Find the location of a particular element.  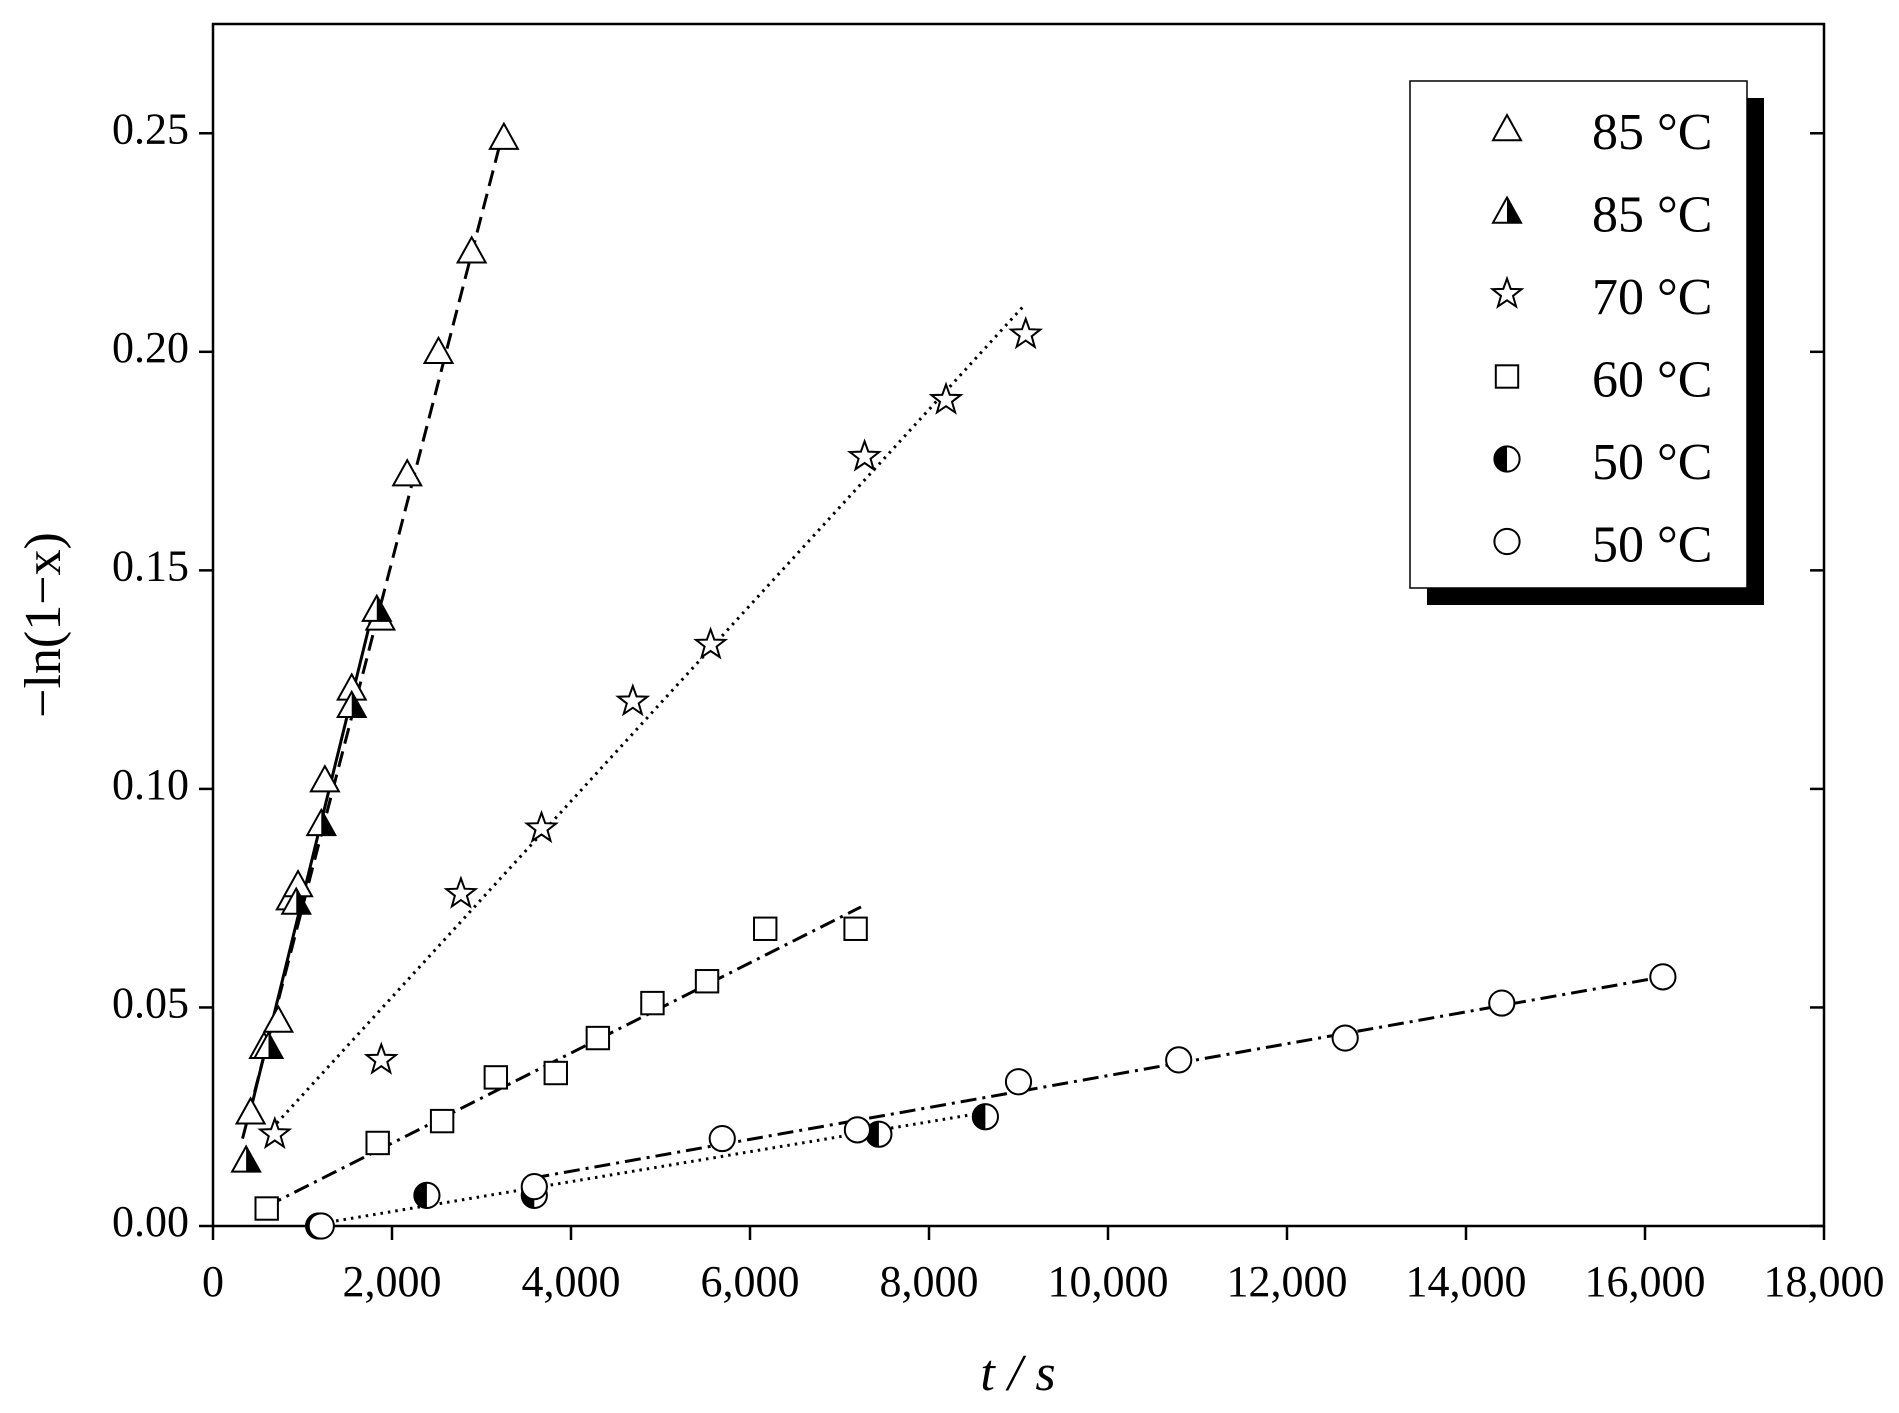

x-tick-label: 10,000 is located at coordinates (1108, 1281).